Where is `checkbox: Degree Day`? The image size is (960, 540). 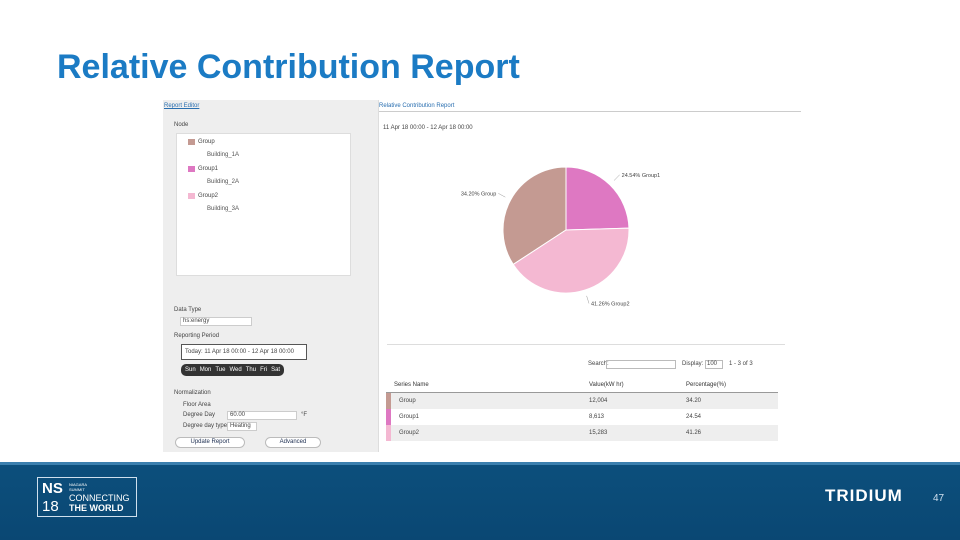
checkbox: Degree Day is located at coordinates (199, 415).